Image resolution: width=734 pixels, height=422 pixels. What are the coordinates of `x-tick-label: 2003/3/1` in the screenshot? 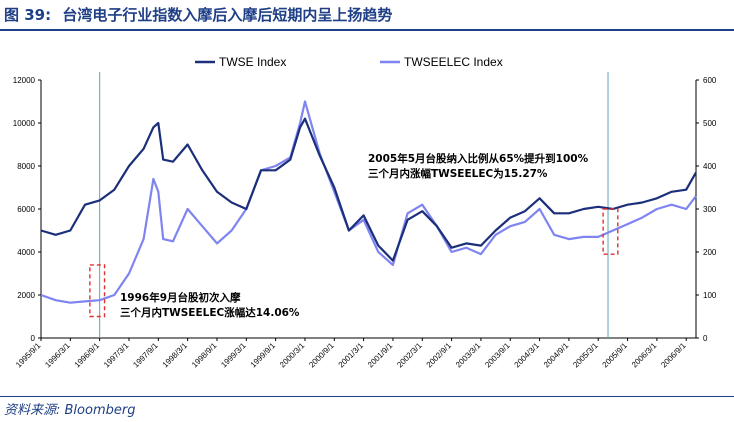 It's located at (468, 355).